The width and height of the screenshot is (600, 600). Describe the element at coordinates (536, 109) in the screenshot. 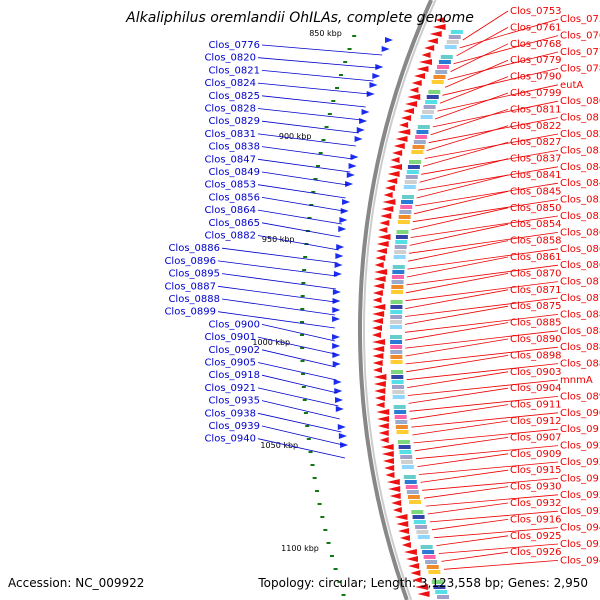

I see `gene-label-right: Clos_0811` at that location.